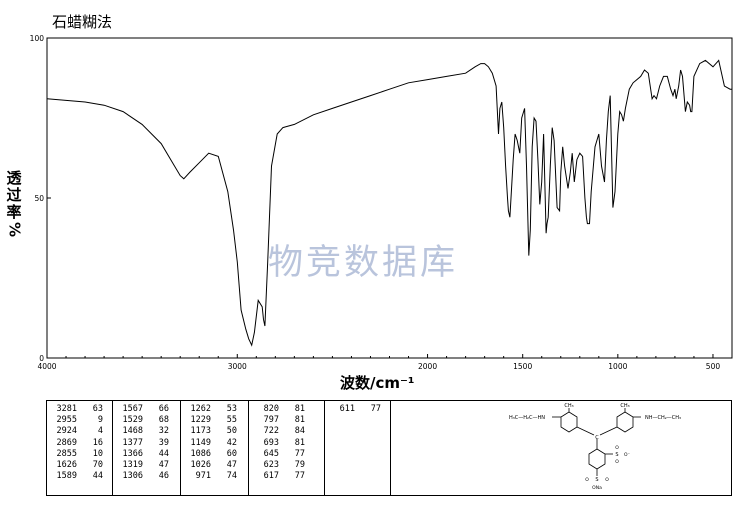 Image resolution: width=737 pixels, height=510 pixels. Describe the element at coordinates (286, 443) in the screenshot. I see `peak-row: 693 81` at that location.